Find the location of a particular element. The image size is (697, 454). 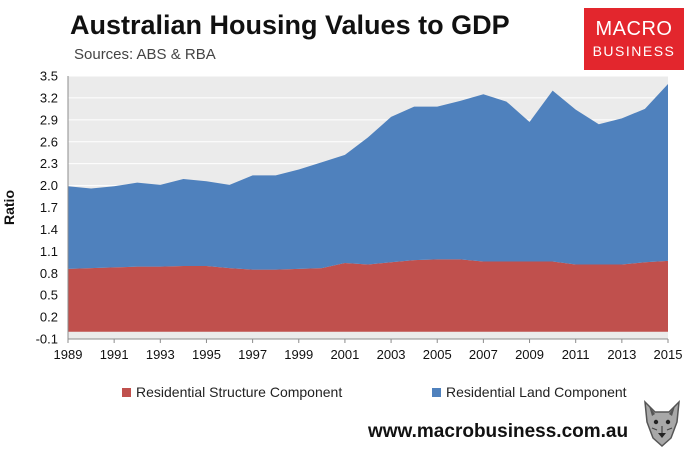

y-tick-label: 3.5 is located at coordinates (49, 76).